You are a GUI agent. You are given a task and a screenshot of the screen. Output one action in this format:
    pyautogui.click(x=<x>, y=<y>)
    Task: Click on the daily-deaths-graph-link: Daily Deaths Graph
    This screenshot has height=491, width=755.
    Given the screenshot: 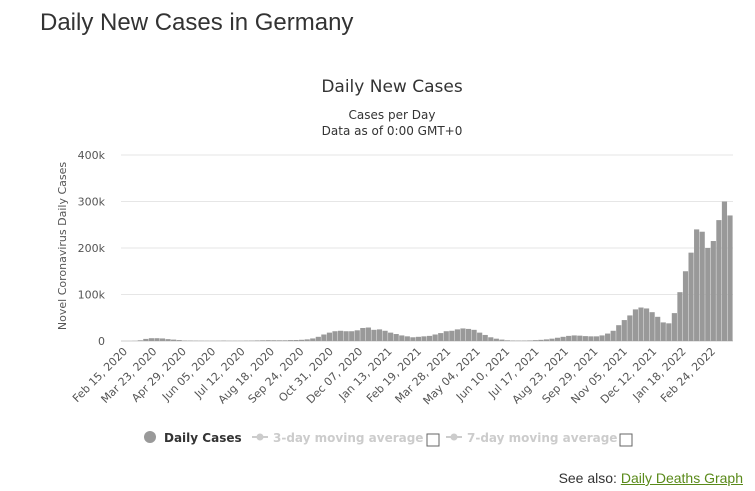 What is the action you would take?
    pyautogui.click(x=681, y=478)
    